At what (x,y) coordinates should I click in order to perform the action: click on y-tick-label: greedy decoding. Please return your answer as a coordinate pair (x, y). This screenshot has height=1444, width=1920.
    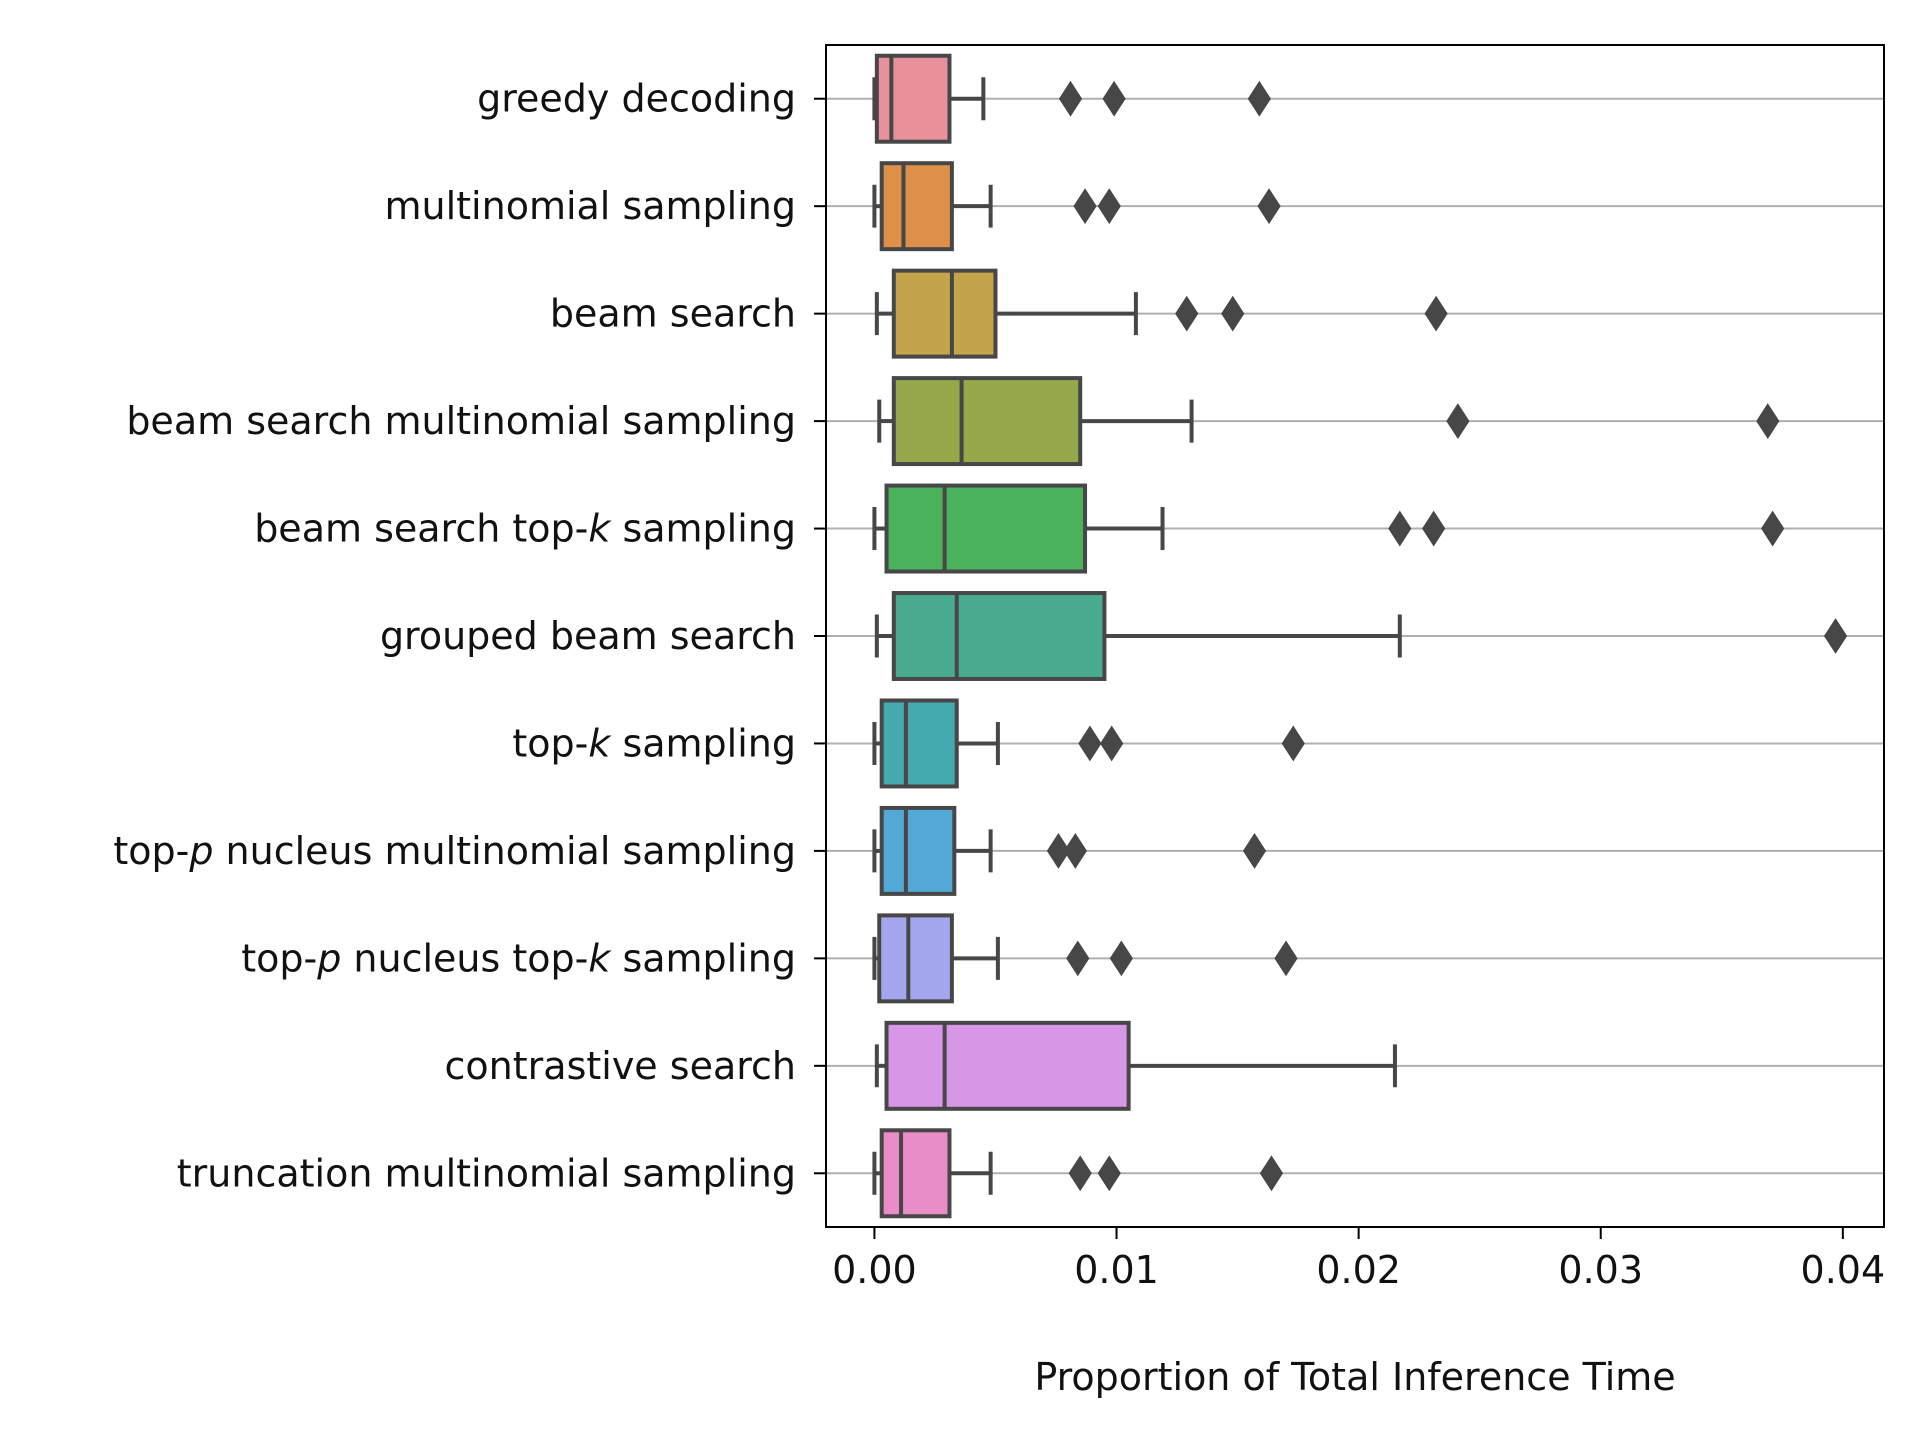
    Looking at the image, I should click on (636, 99).